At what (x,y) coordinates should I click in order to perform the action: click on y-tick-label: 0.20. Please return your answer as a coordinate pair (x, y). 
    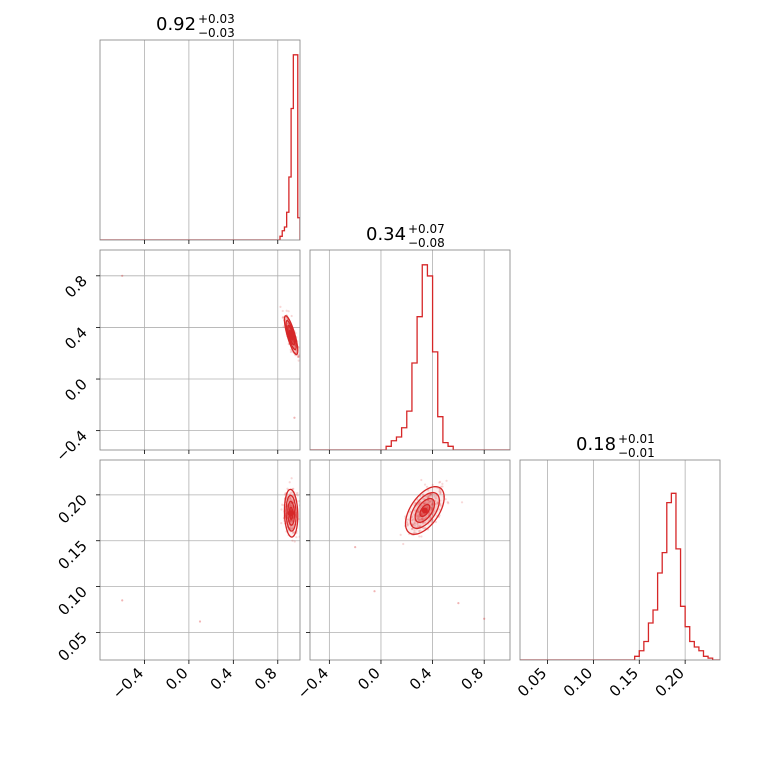
    Looking at the image, I should click on (72, 509).